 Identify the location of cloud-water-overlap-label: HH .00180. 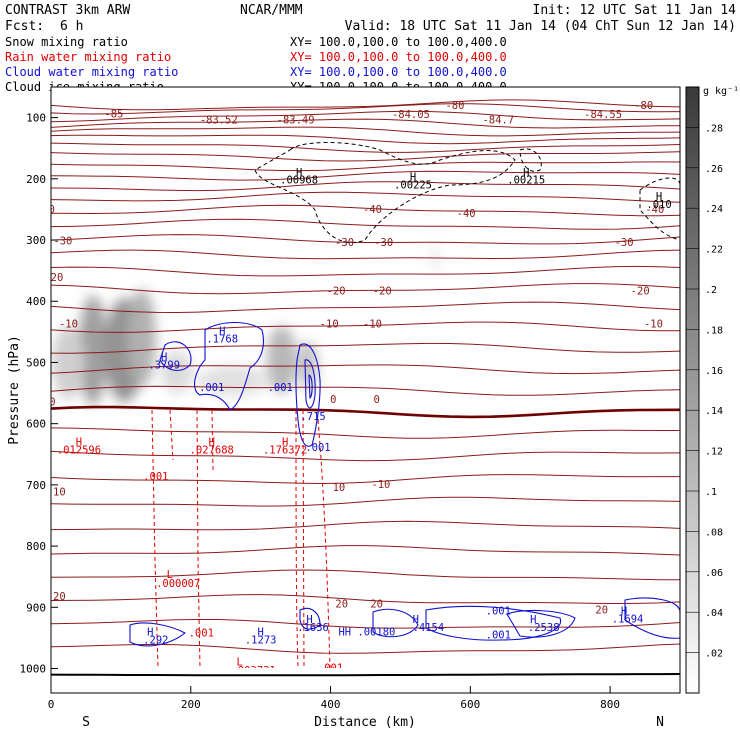
(366, 632).